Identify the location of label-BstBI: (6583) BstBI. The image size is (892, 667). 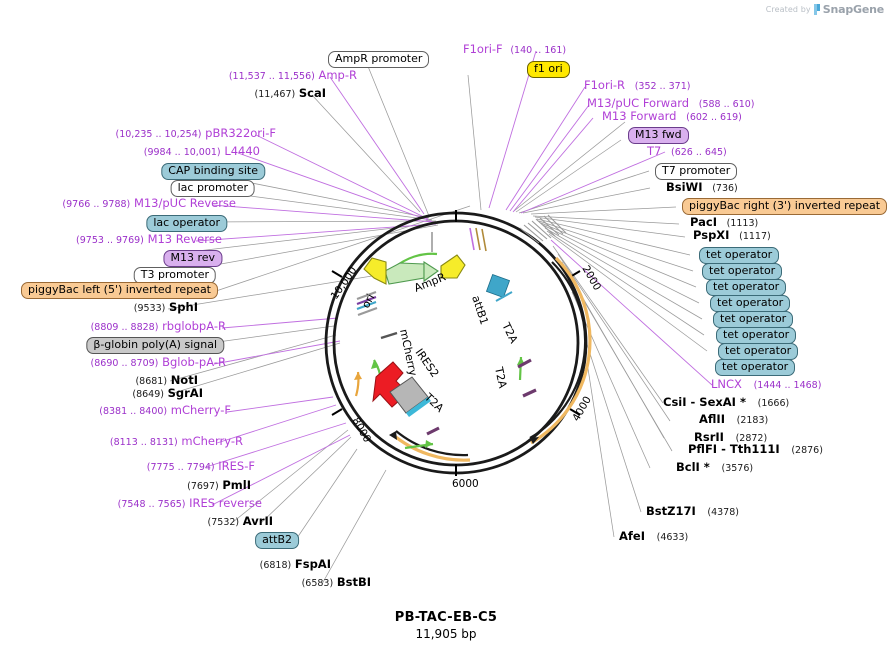
(336, 582).